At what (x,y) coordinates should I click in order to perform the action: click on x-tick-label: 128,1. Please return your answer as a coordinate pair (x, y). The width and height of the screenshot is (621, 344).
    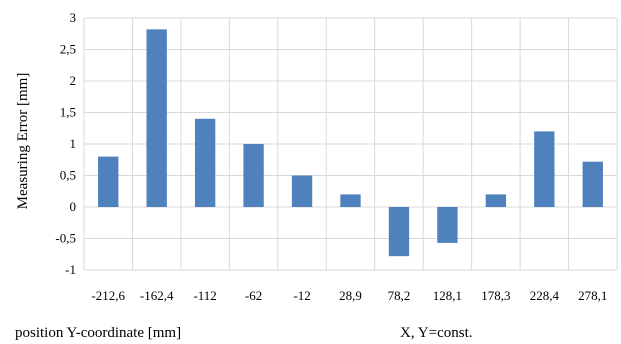
    Looking at the image, I should click on (447, 295).